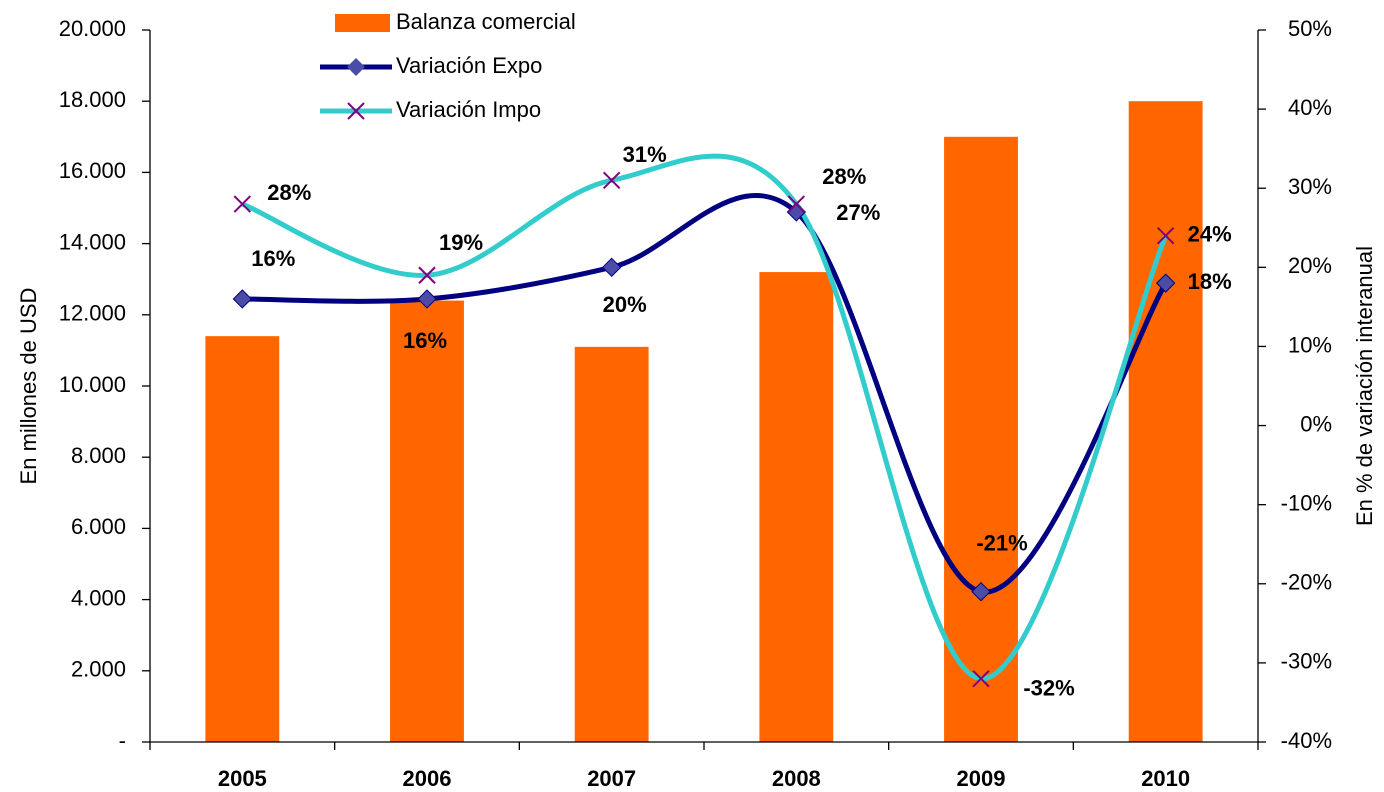 The width and height of the screenshot is (1384, 792). Describe the element at coordinates (1210, 234) in the screenshot. I see `data-label: 24%` at that location.